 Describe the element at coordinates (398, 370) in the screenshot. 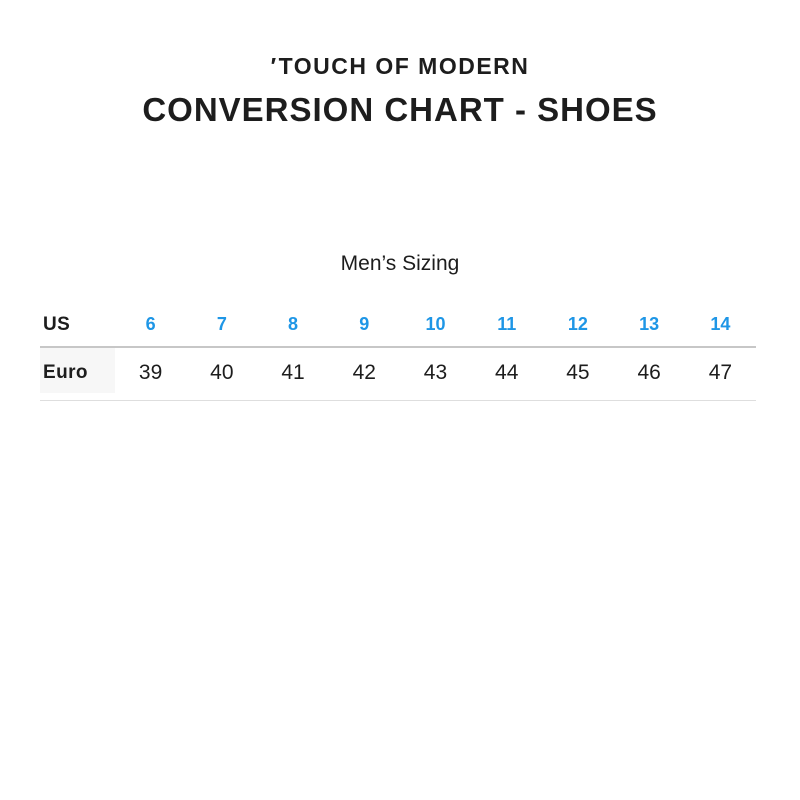

I see `table-row-euro: Euro 39 40 41 42 43 44 45 46 47` at that location.